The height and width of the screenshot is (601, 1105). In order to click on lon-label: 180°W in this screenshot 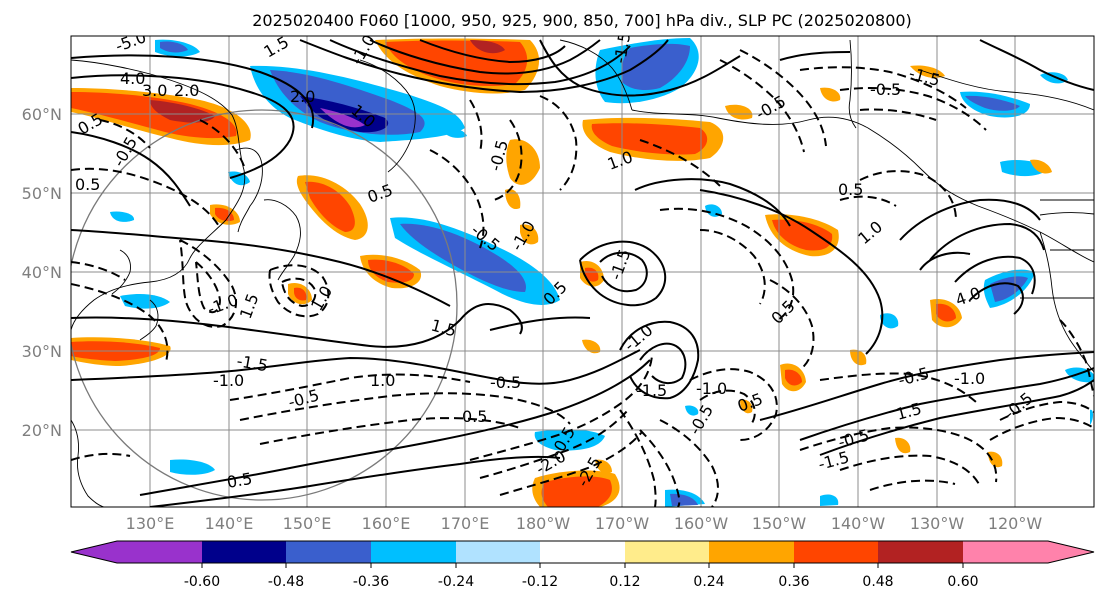, I will do `click(543, 523)`.